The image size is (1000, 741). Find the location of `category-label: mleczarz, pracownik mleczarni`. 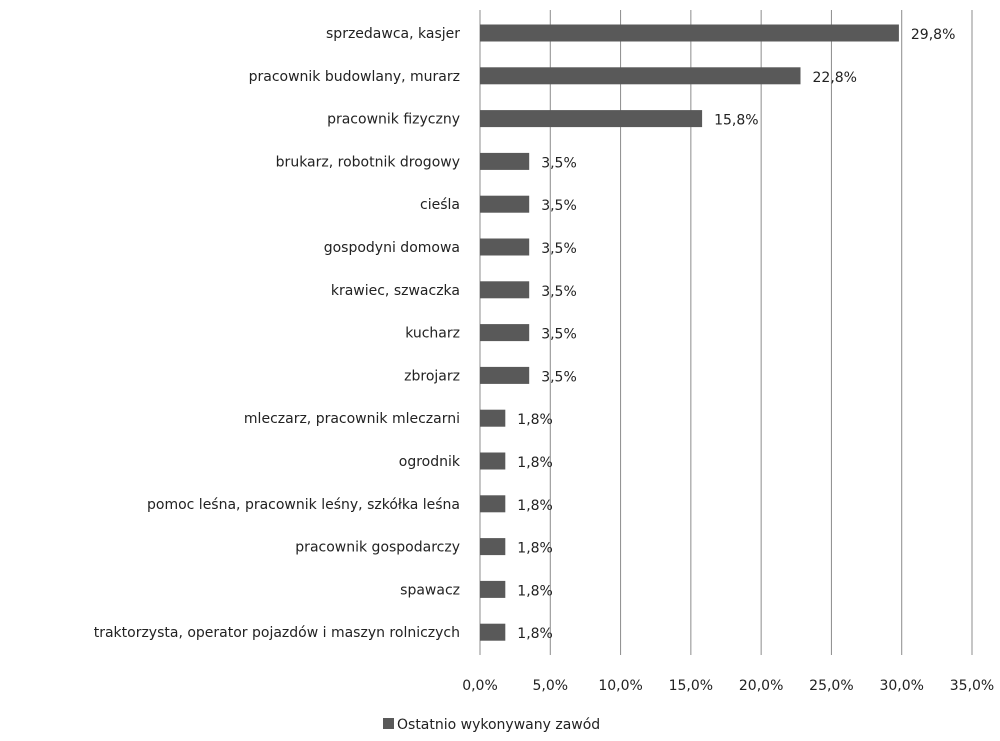

category-label: mleczarz, pracownik mleczarni is located at coordinates (352, 419).